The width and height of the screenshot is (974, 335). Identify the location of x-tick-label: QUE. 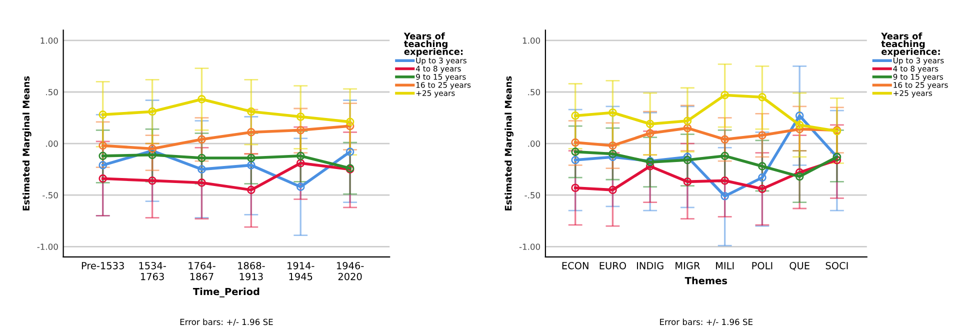
(800, 266).